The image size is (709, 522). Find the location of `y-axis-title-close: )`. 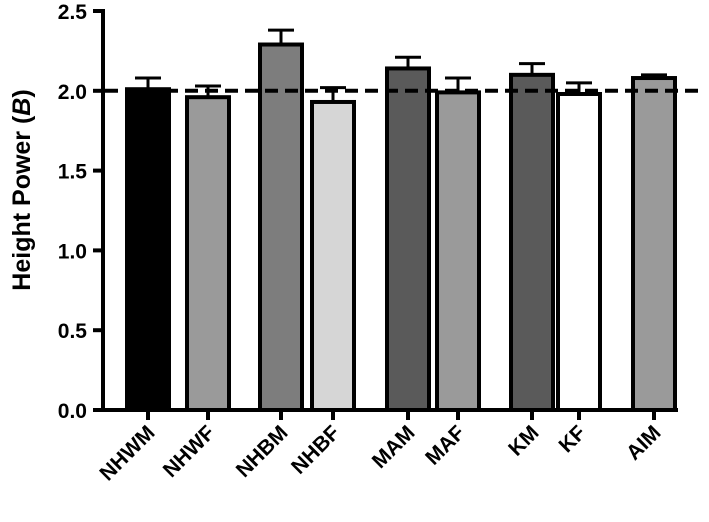

y-axis-title-close: ) is located at coordinates (22, 93).